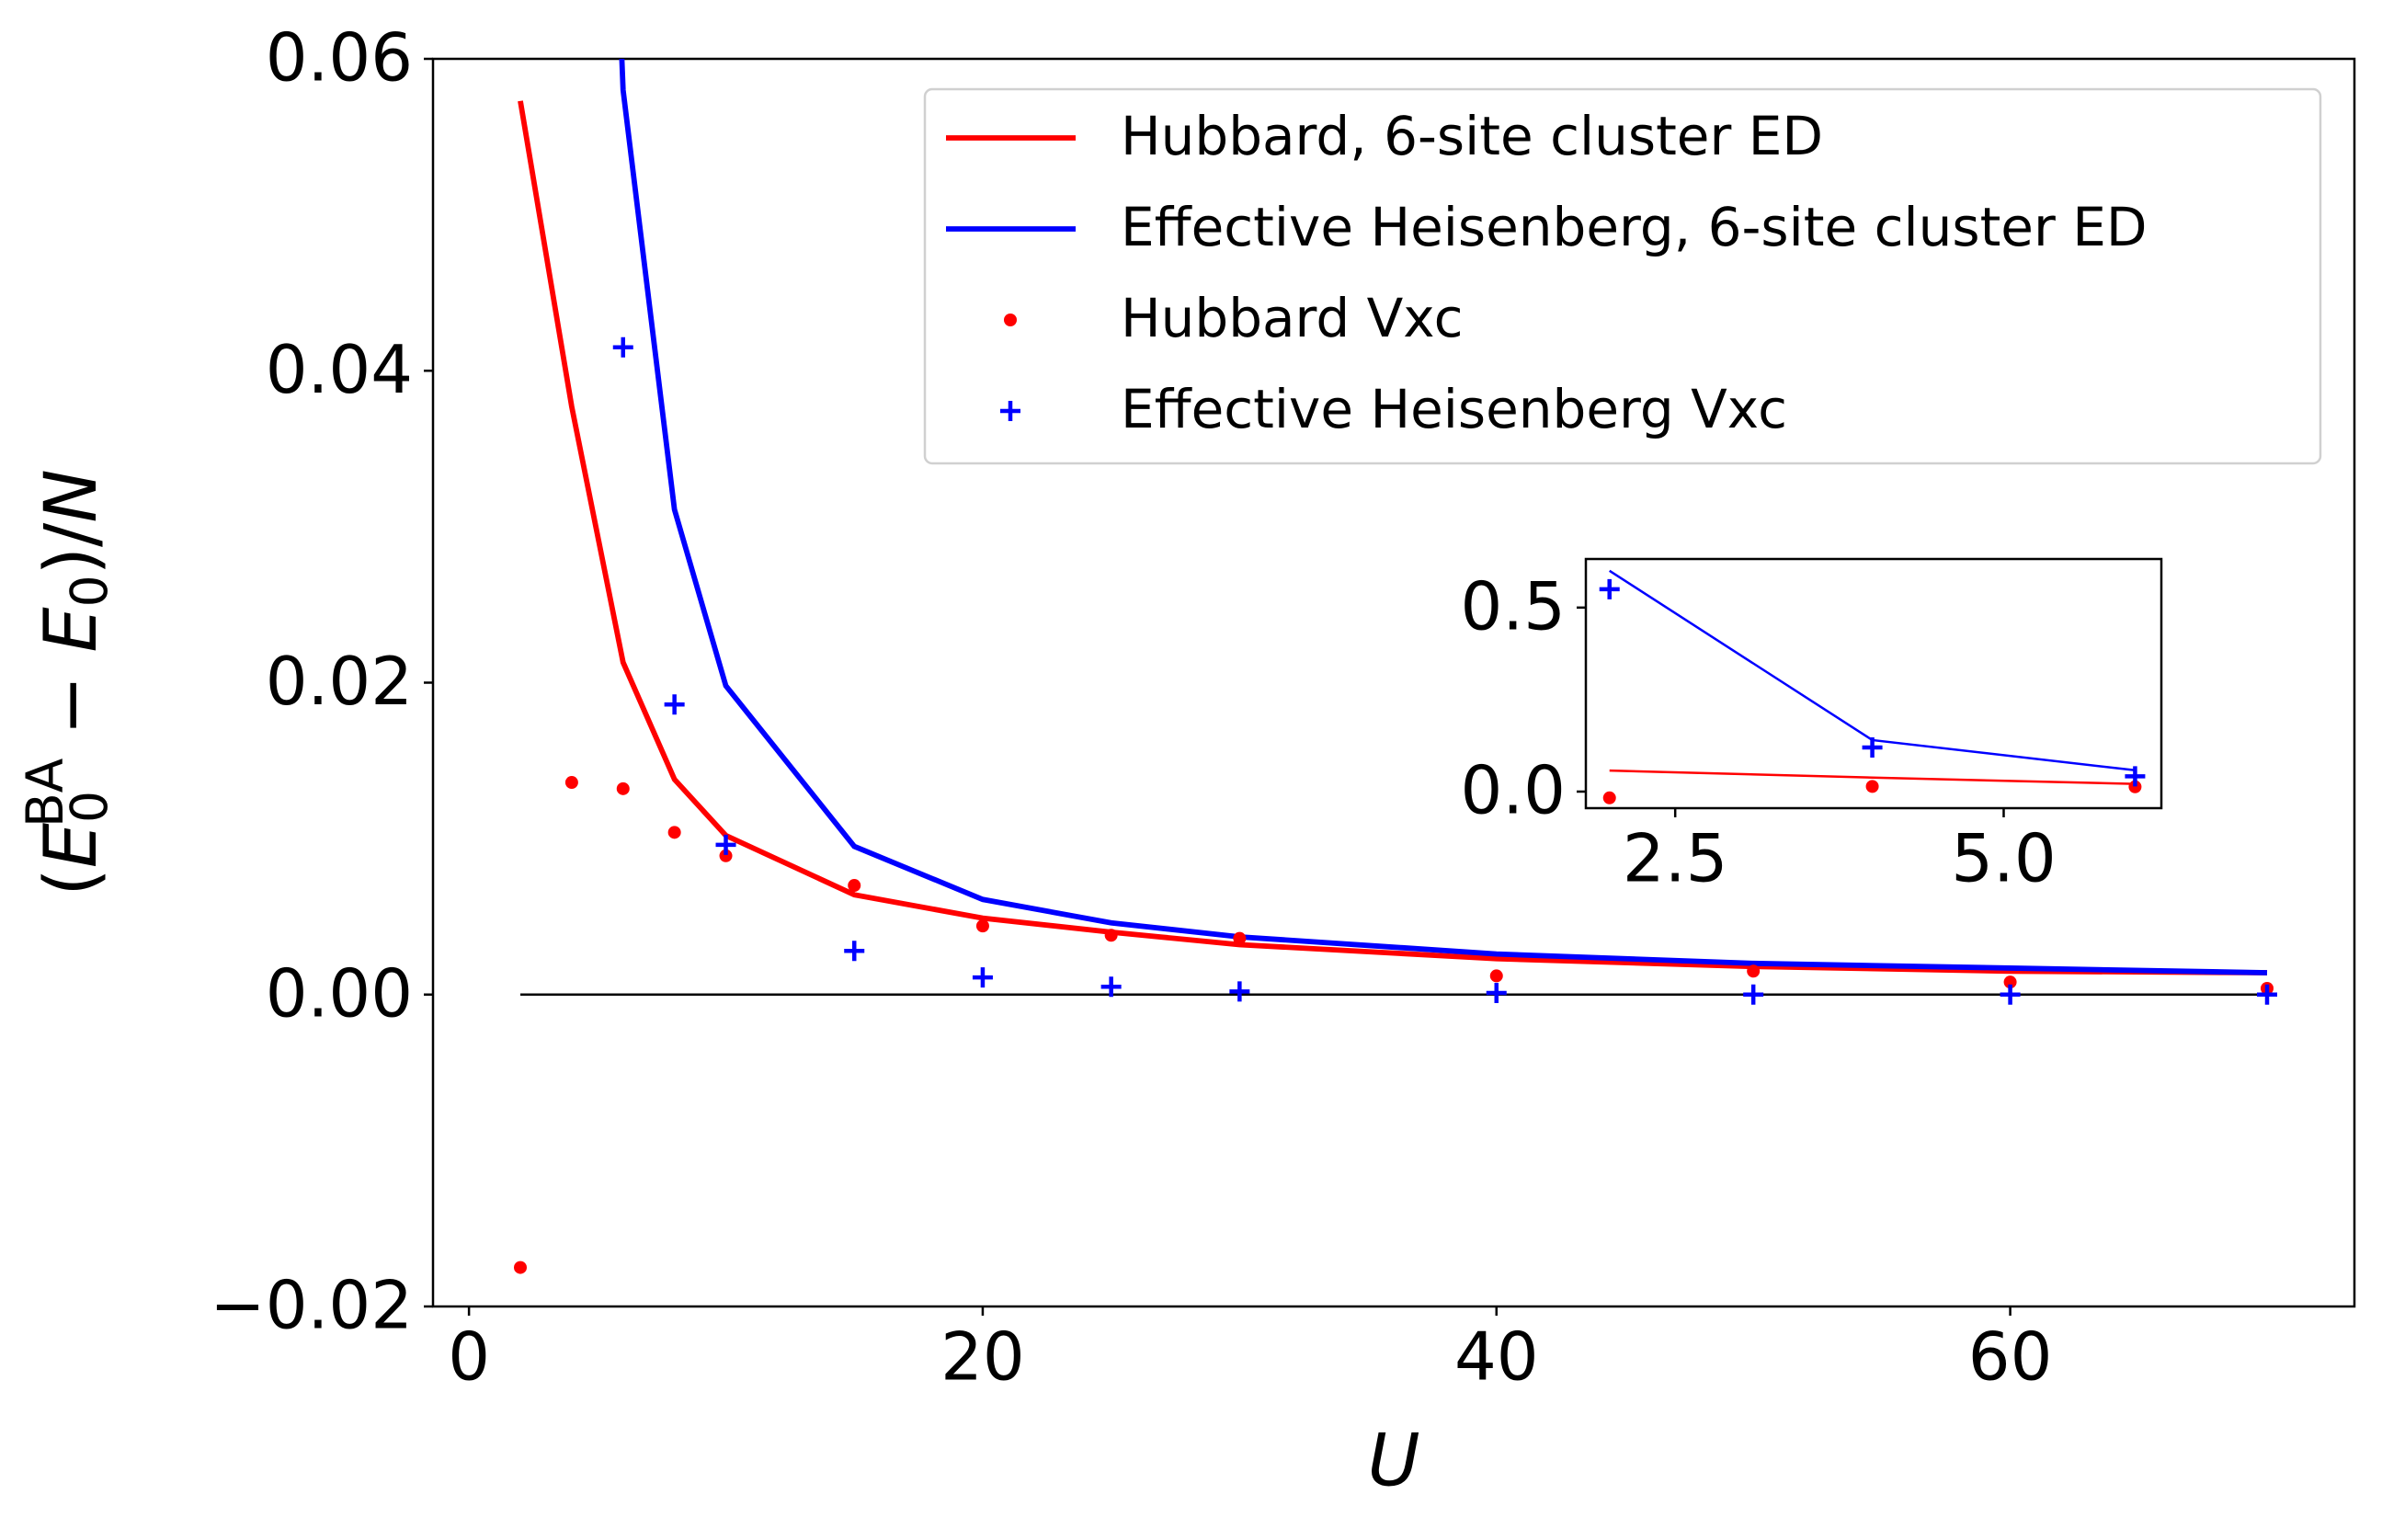 This screenshot has width=2382, height=1540. I want to click on y-tick-label: 0.0, so click(1513, 790).